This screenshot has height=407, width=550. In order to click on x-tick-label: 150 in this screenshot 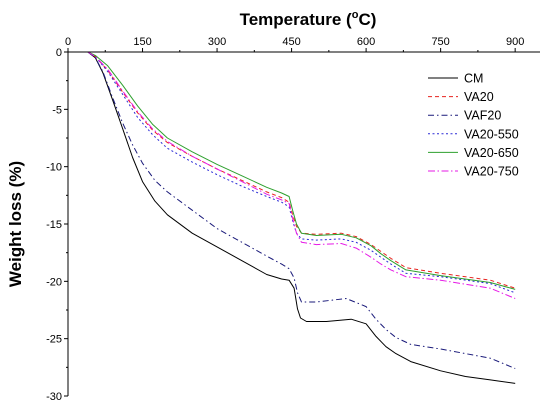, I will do `click(142, 42)`.